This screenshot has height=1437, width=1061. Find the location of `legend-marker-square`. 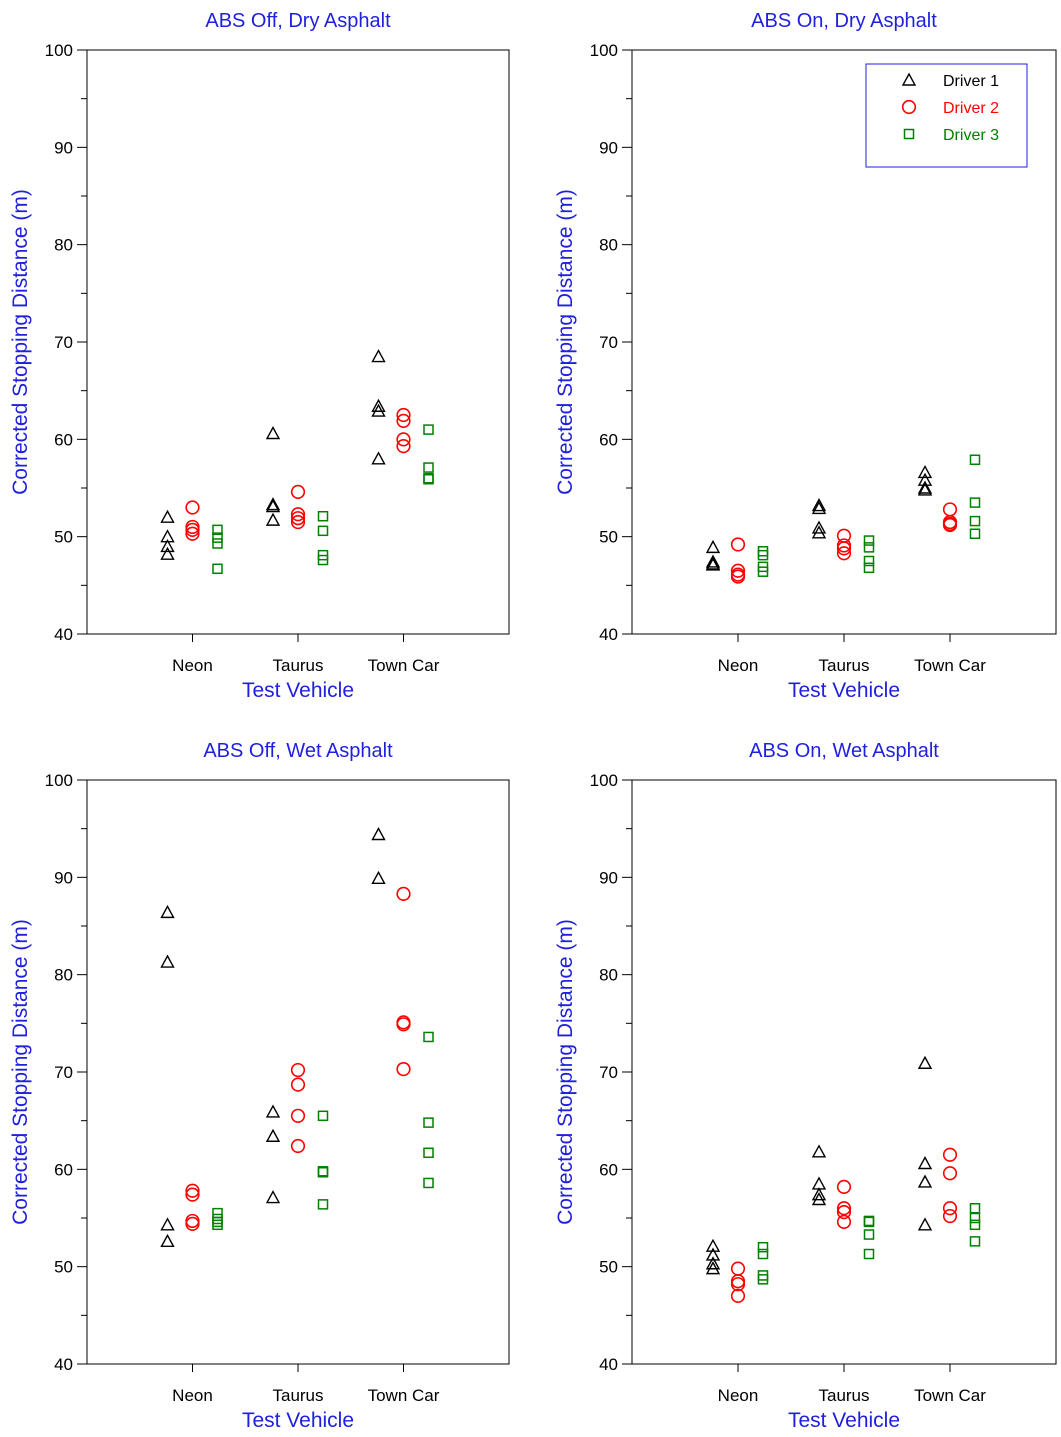

legend-marker-square is located at coordinates (909, 134).